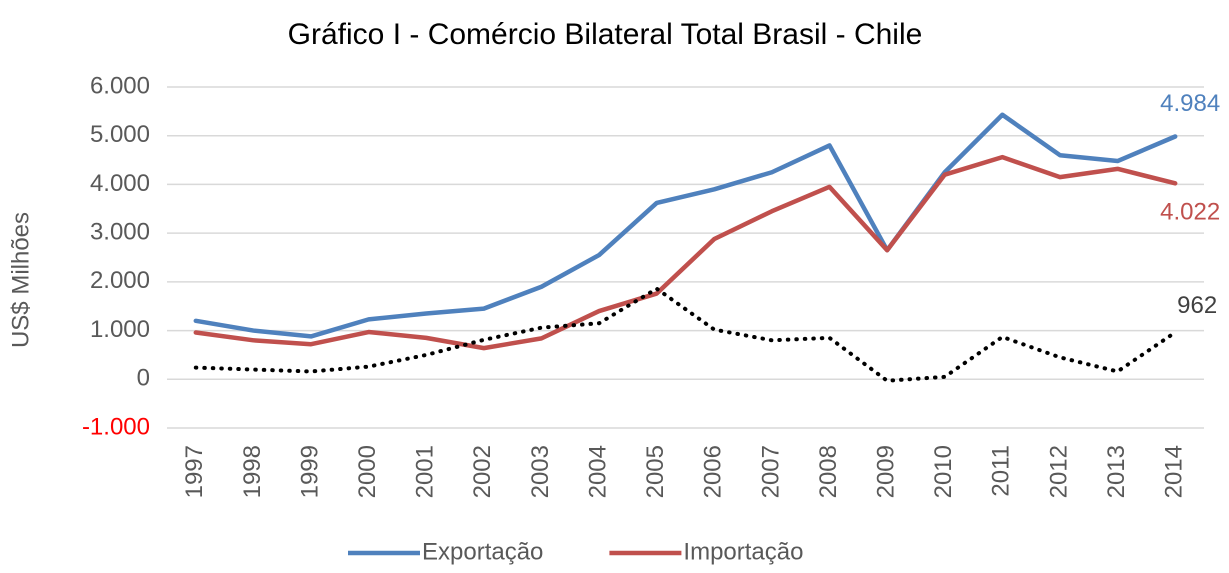 Image resolution: width=1229 pixels, height=573 pixels. What do you see at coordinates (482, 471) in the screenshot?
I see `x-tick-label: 2002` at bounding box center [482, 471].